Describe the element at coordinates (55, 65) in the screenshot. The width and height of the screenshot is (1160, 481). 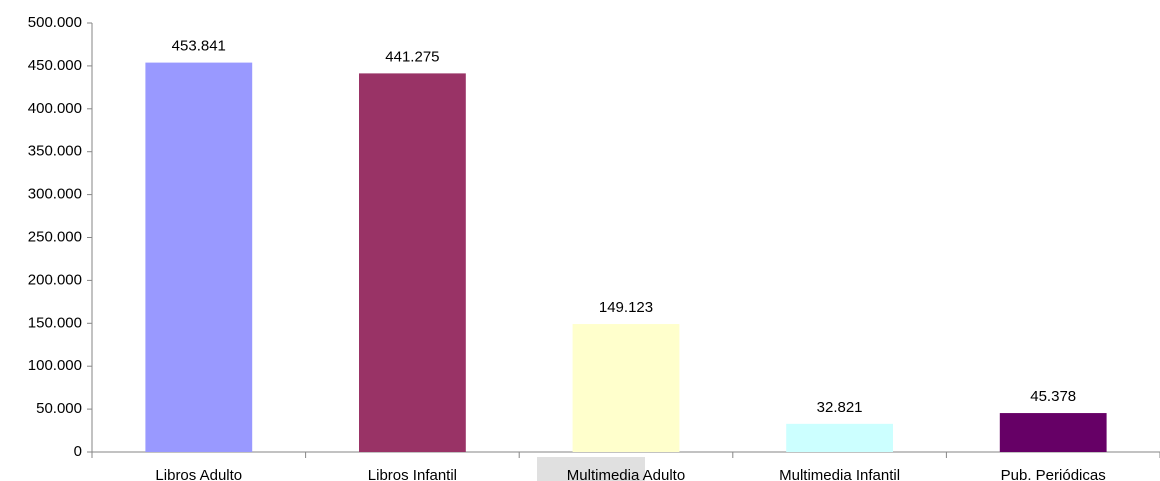
I see `y-tick-label: 450.000` at that location.